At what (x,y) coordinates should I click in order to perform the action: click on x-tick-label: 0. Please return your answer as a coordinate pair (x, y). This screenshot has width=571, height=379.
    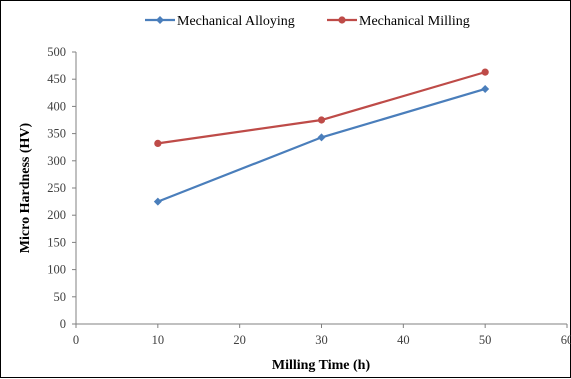
    Looking at the image, I should click on (76, 340).